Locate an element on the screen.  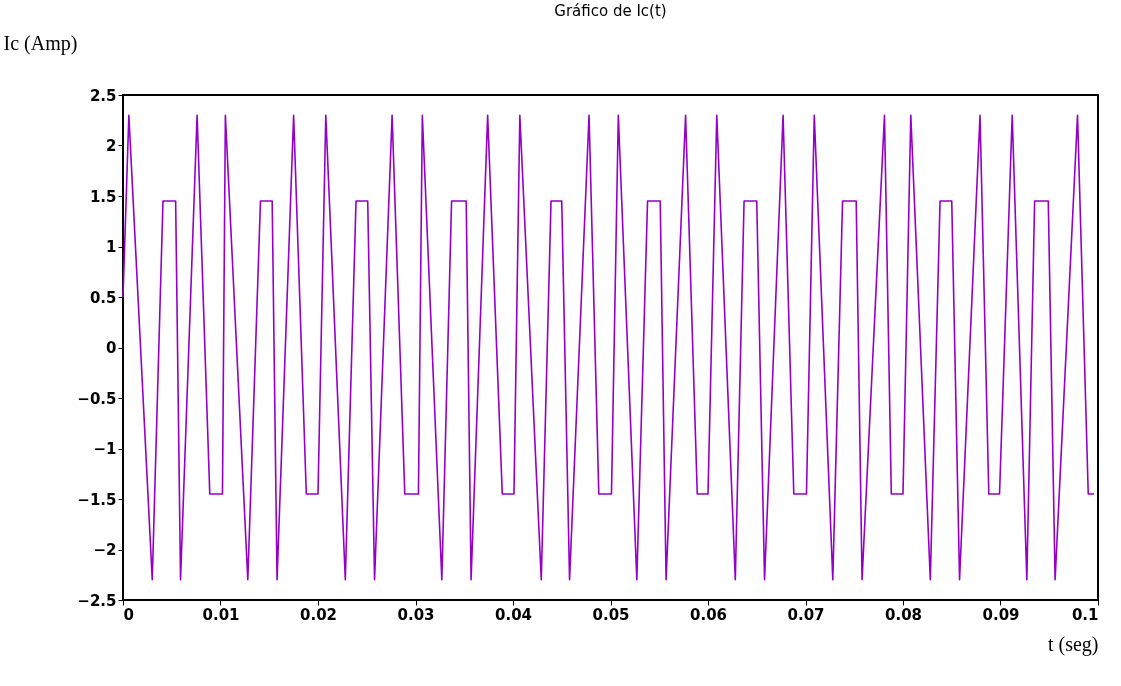
x-tick-label: 0.05 is located at coordinates (611, 614).